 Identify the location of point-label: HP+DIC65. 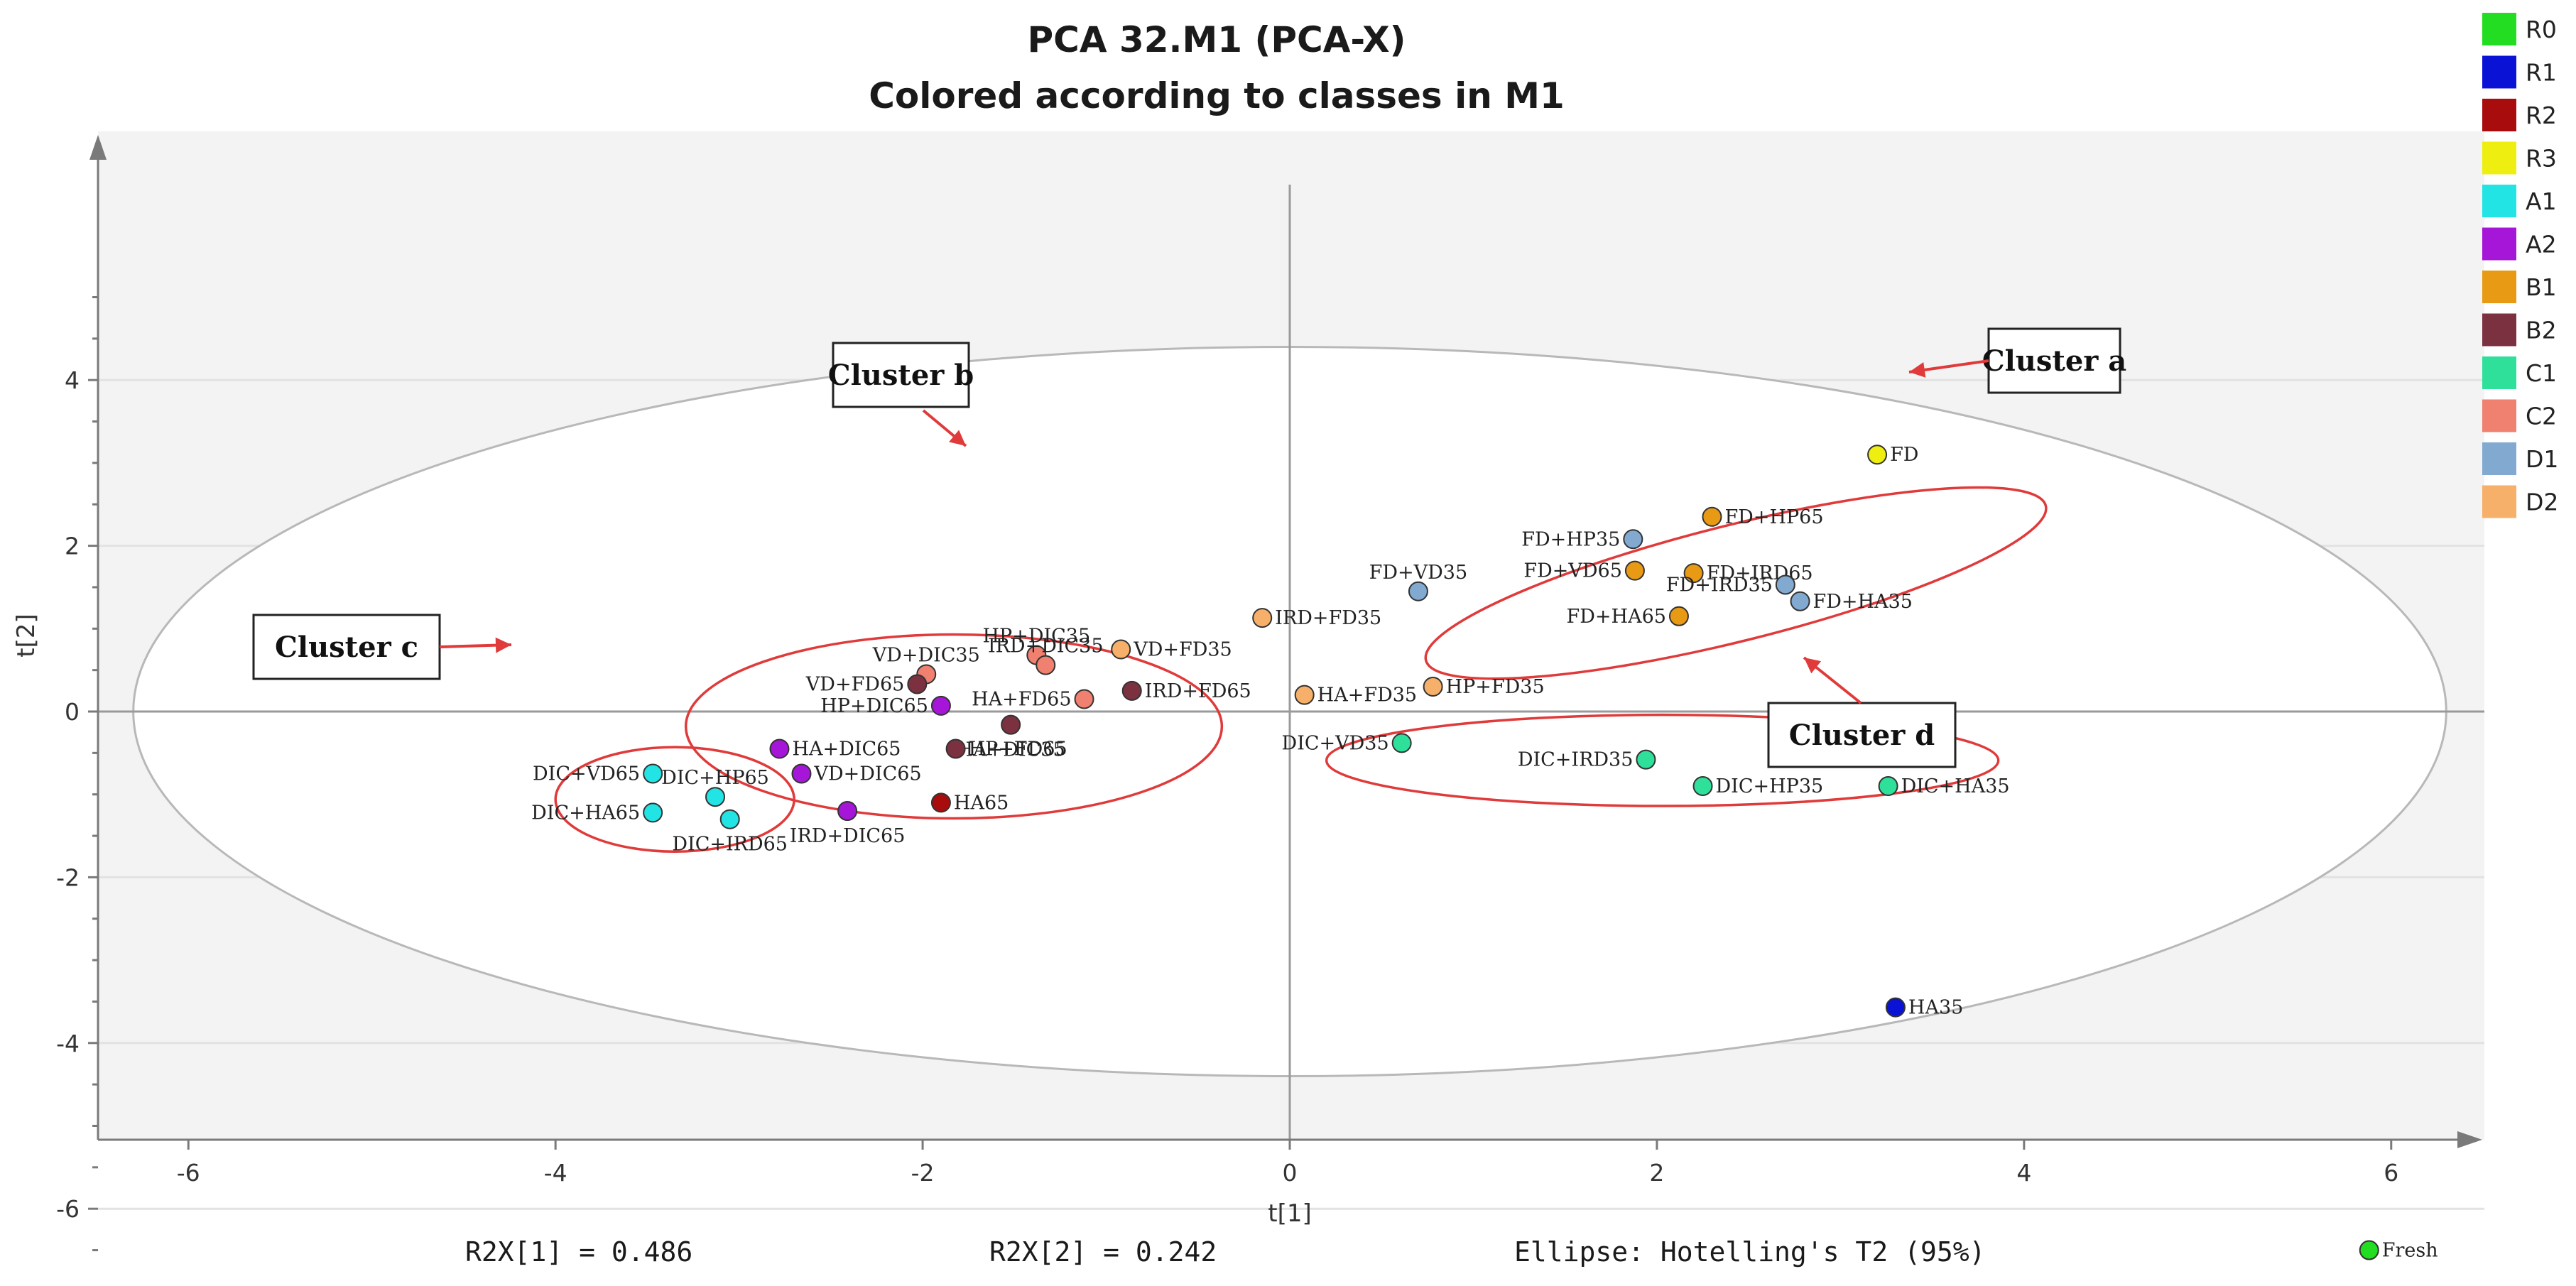
(874, 706).